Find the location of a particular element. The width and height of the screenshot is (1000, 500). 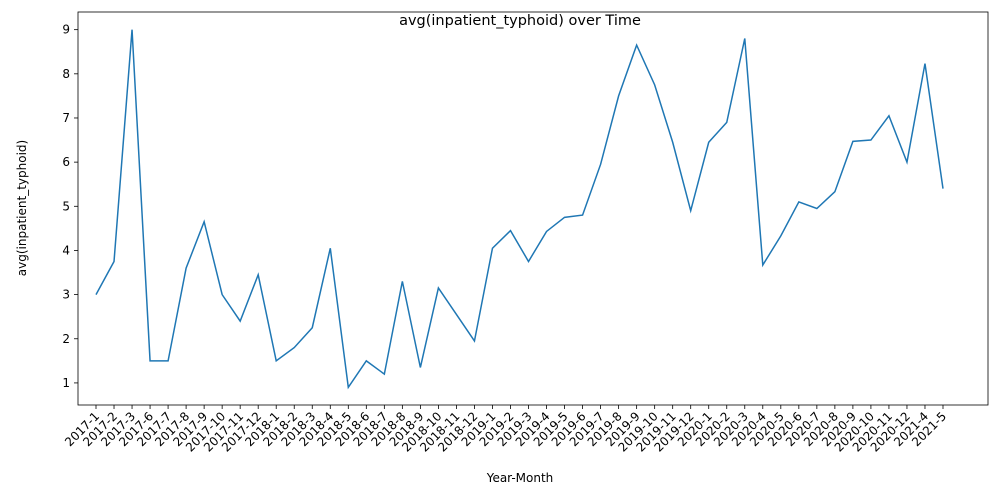

y-tick-label: 7 is located at coordinates (66, 118).